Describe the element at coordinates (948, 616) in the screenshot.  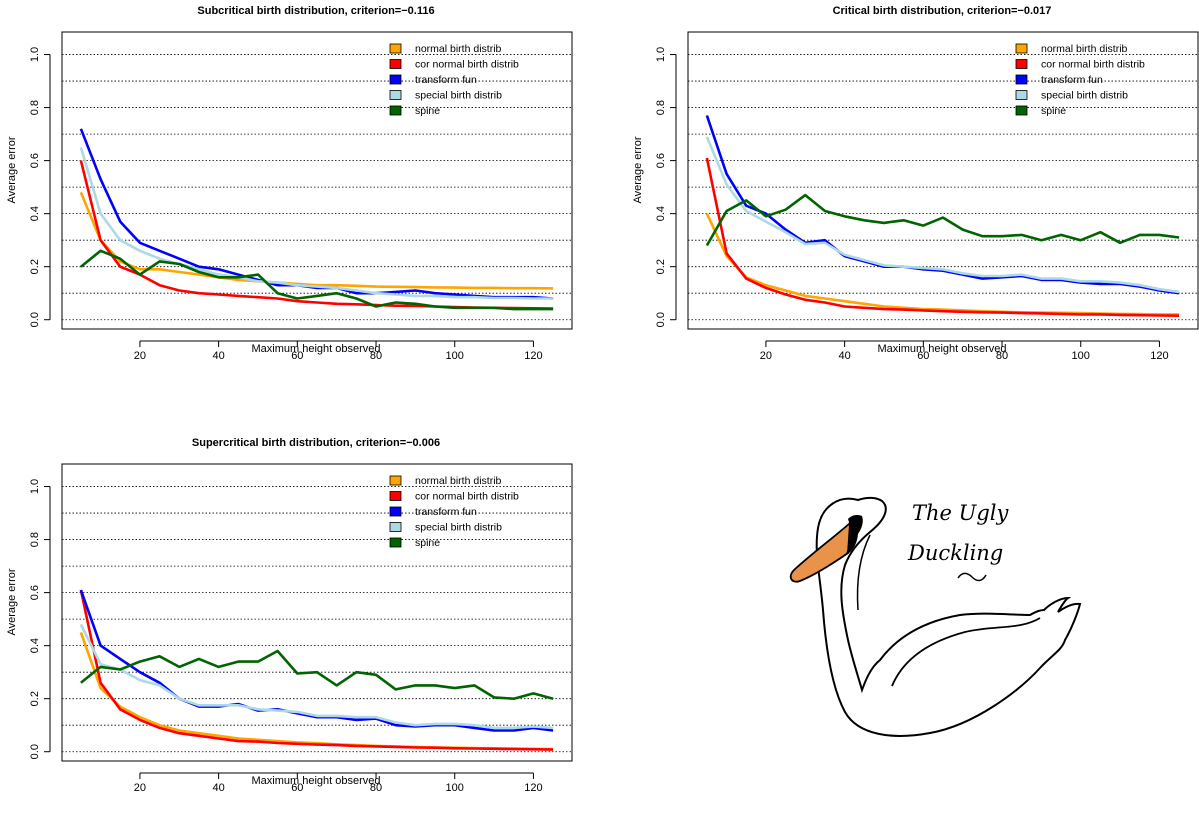
I see `swan-body-outline` at that location.